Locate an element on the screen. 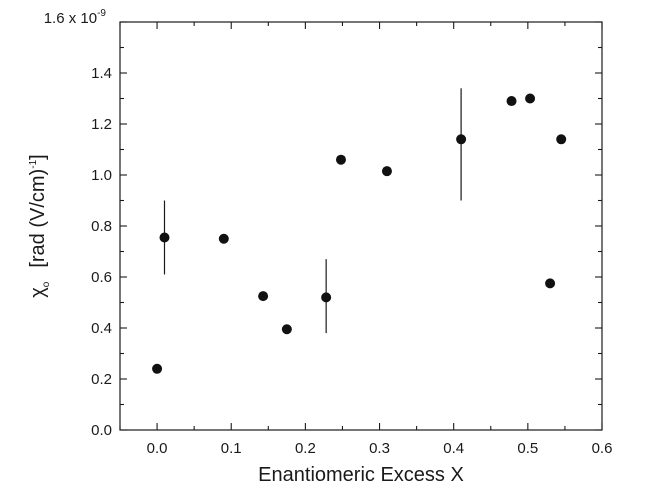 The image size is (646, 491). y-tick-exponent: -9 is located at coordinates (101, 13).